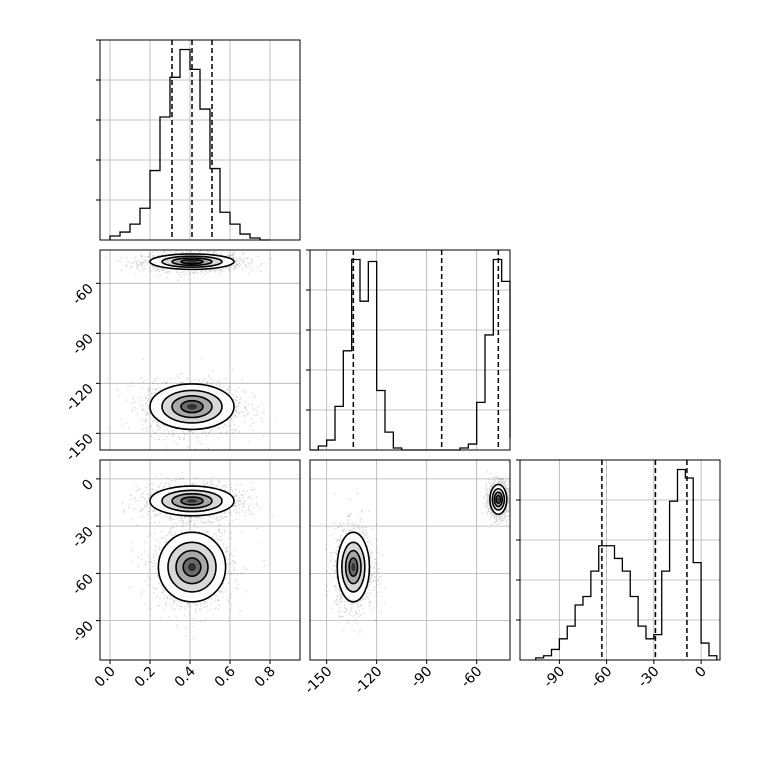 This screenshot has width=760, height=760. Describe the element at coordinates (225, 676) in the screenshot. I see `x-tick-label: 0.6` at that location.